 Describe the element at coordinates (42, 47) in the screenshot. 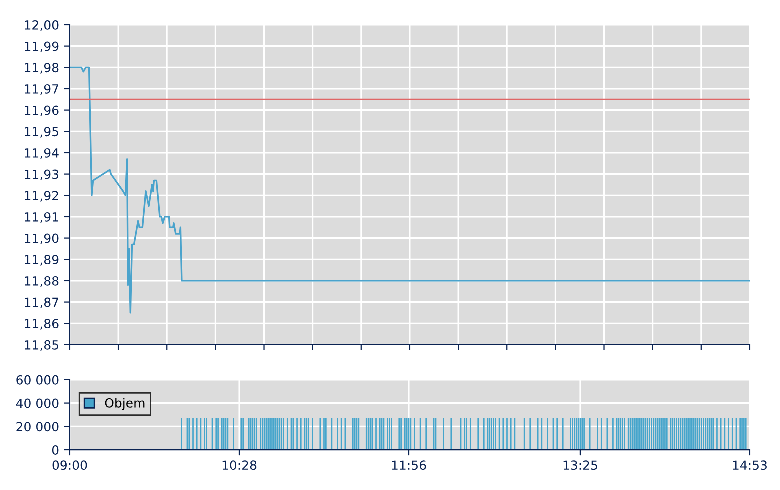

I see `y-tick-label: 11,99` at that location.